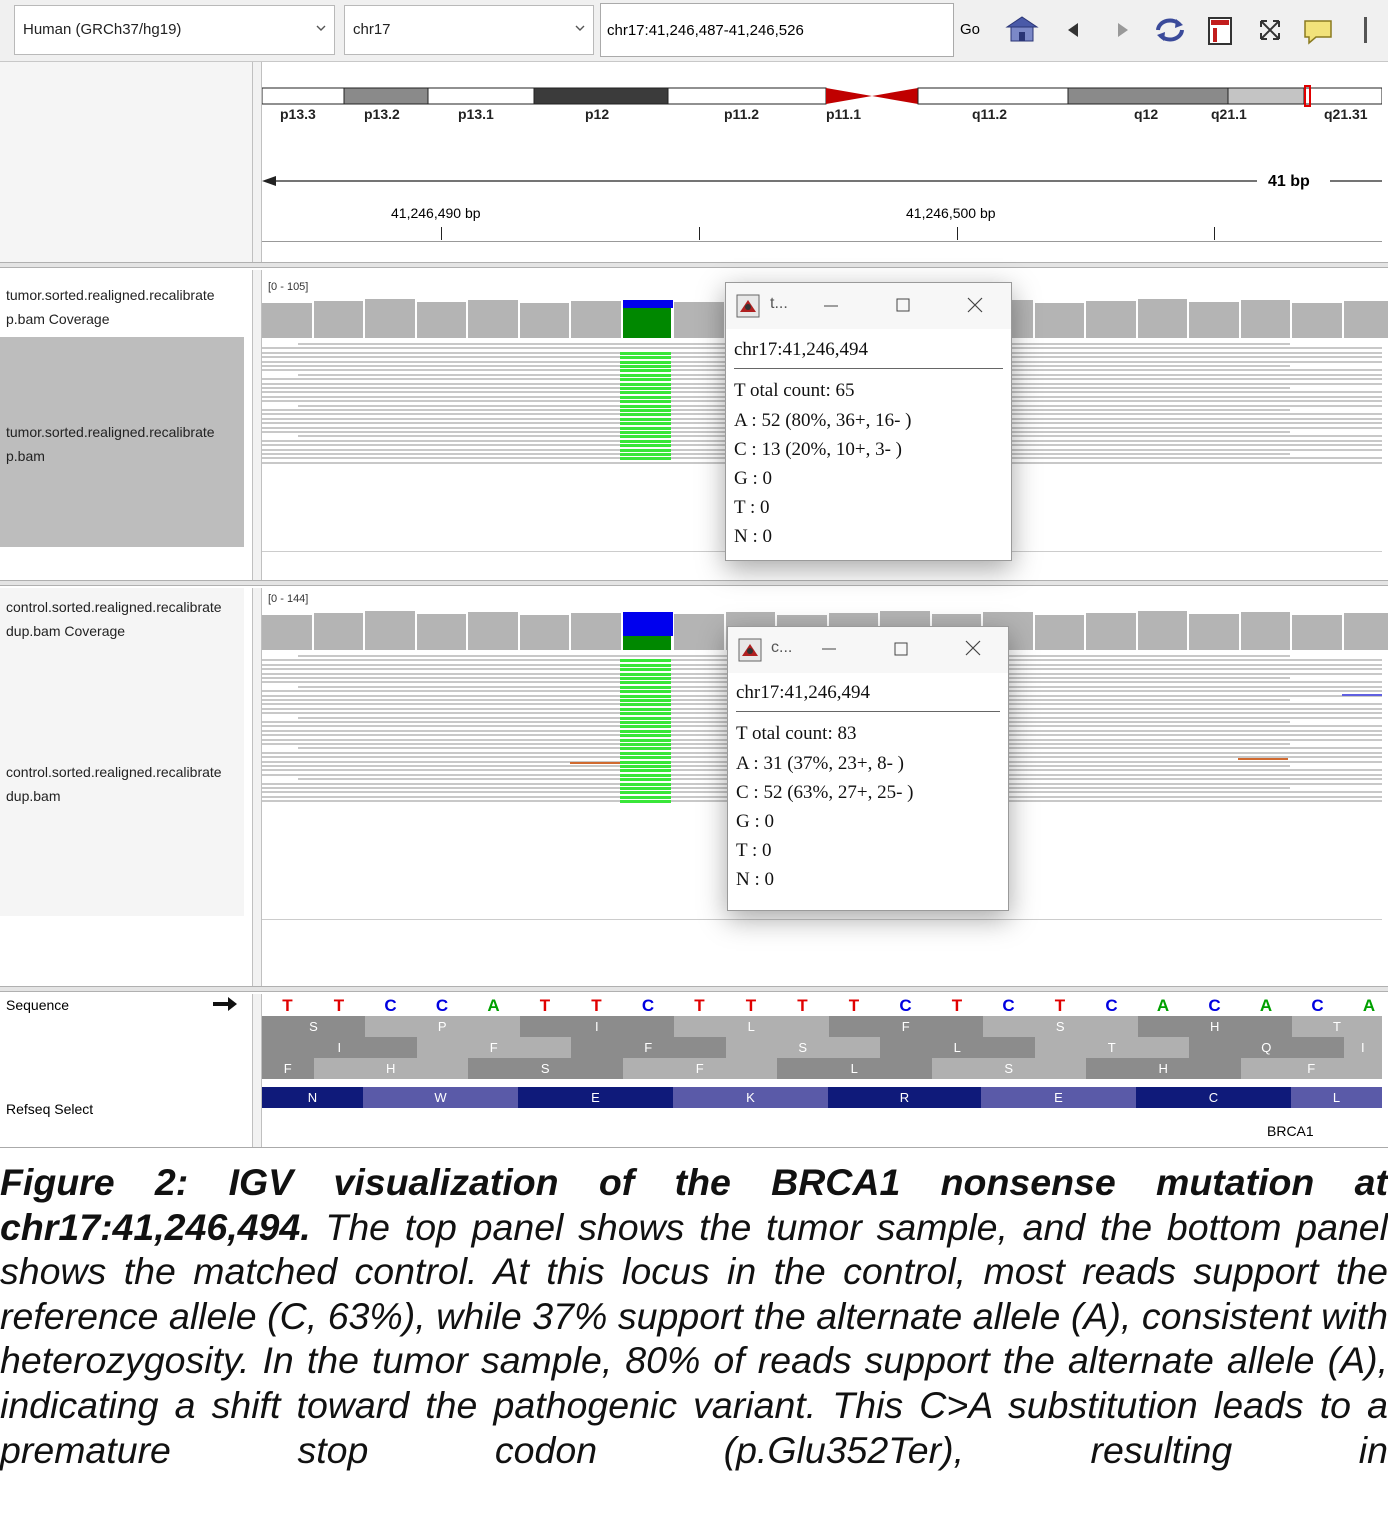  I want to click on refseq-track-name: Refseq Select, so click(50, 1109).